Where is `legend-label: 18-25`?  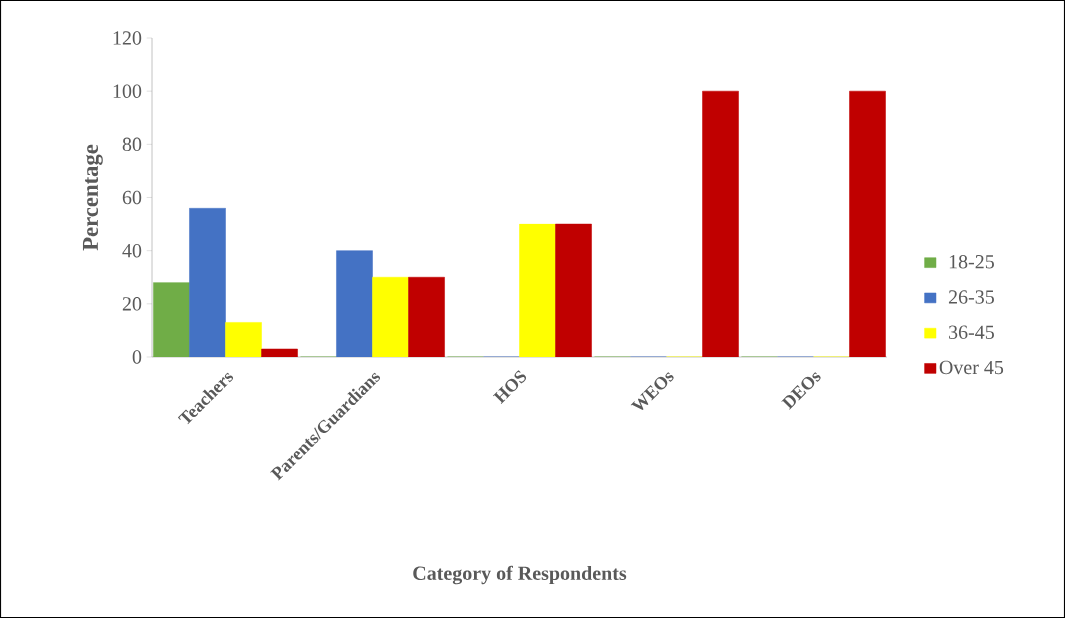
legend-label: 18-25 is located at coordinates (971, 262).